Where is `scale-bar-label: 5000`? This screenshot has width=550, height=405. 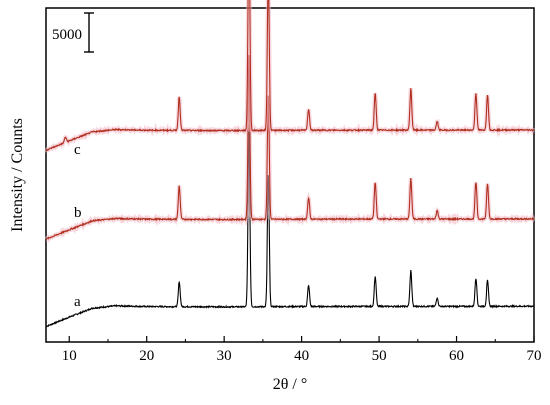 scale-bar-label: 5000 is located at coordinates (67, 35).